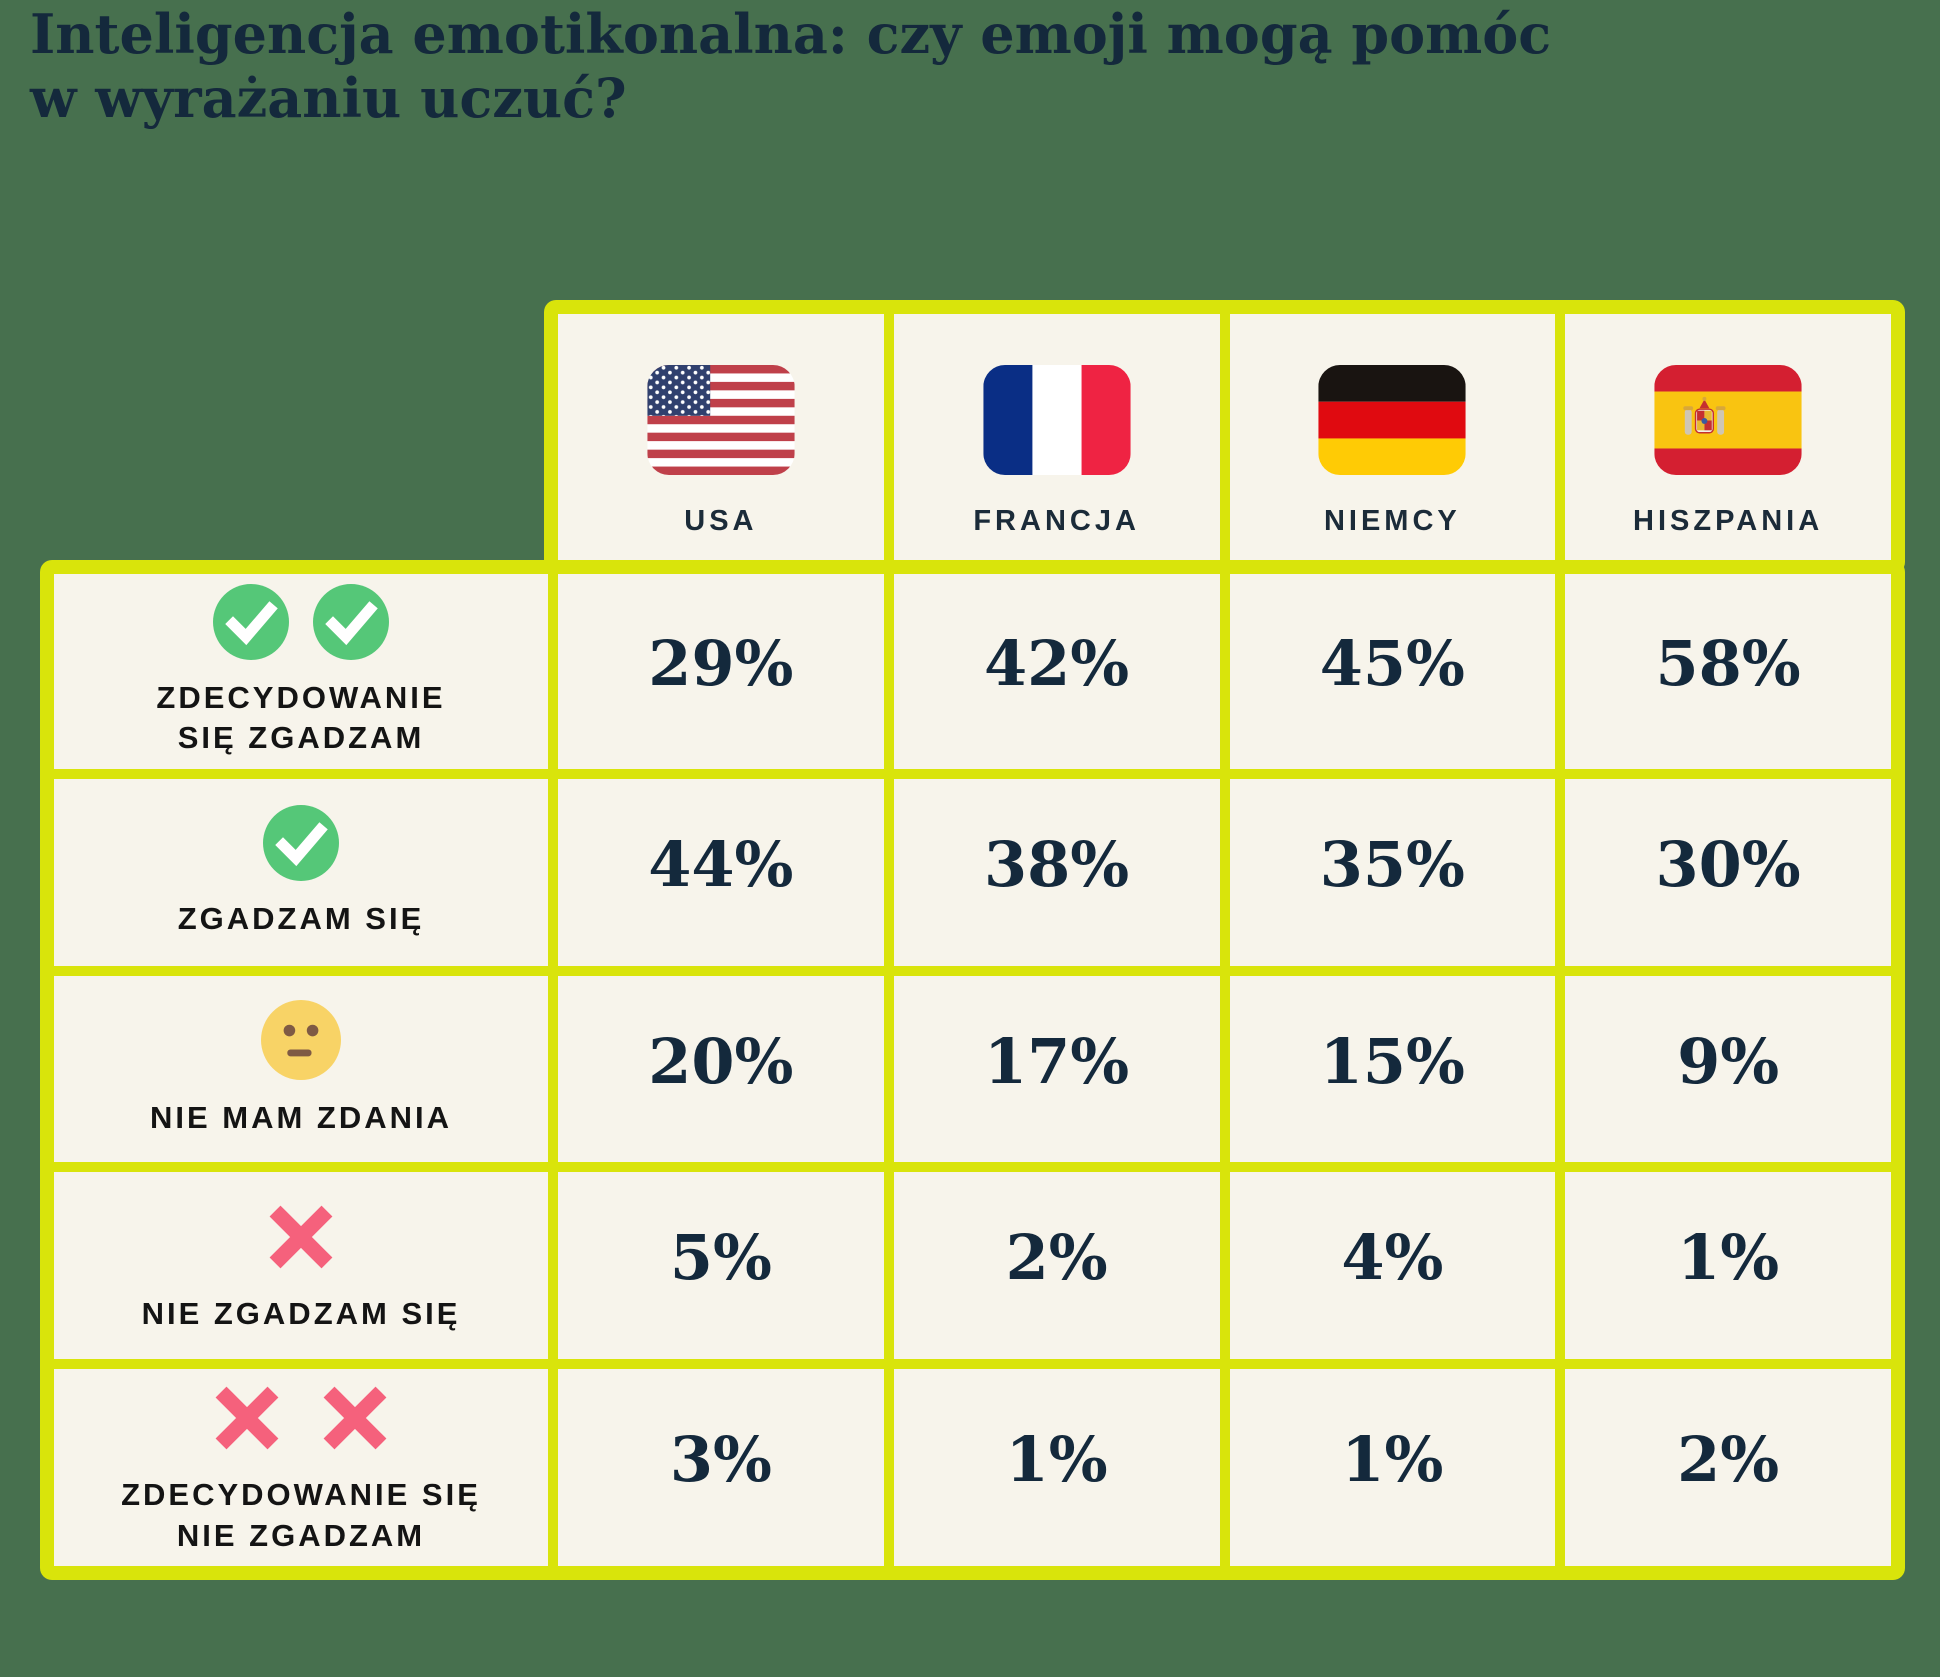  Describe the element at coordinates (721, 1266) in the screenshot. I see `value-cell: 5%` at that location.